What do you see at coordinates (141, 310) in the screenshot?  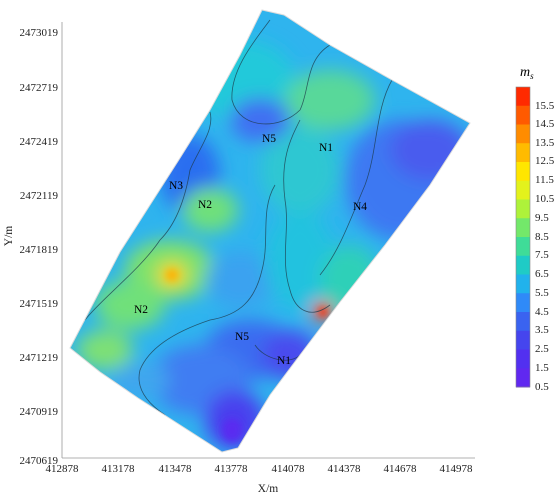 I see `zone-label-n2-south: N2` at bounding box center [141, 310].